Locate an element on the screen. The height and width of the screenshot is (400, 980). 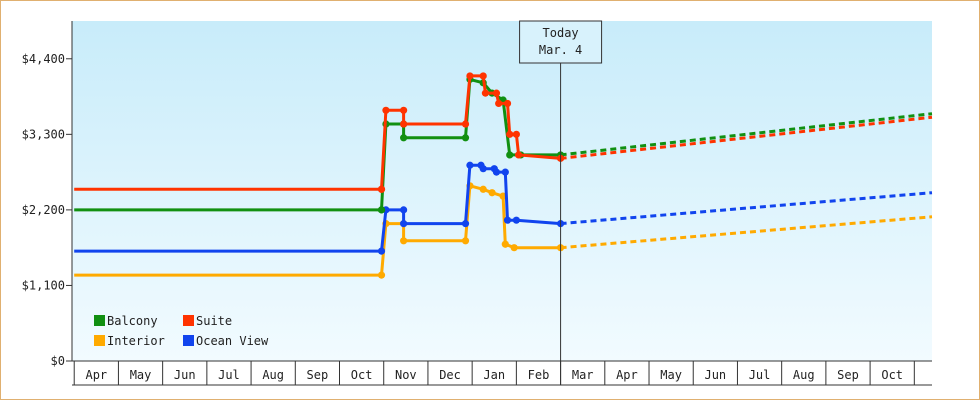
today-label: Today is located at coordinates (561, 33).